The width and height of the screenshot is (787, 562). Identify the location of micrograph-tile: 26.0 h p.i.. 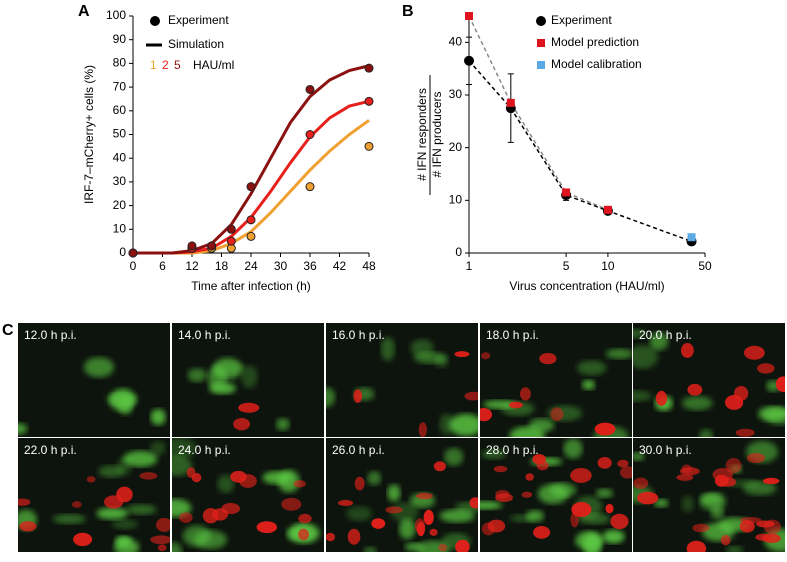
(402, 495).